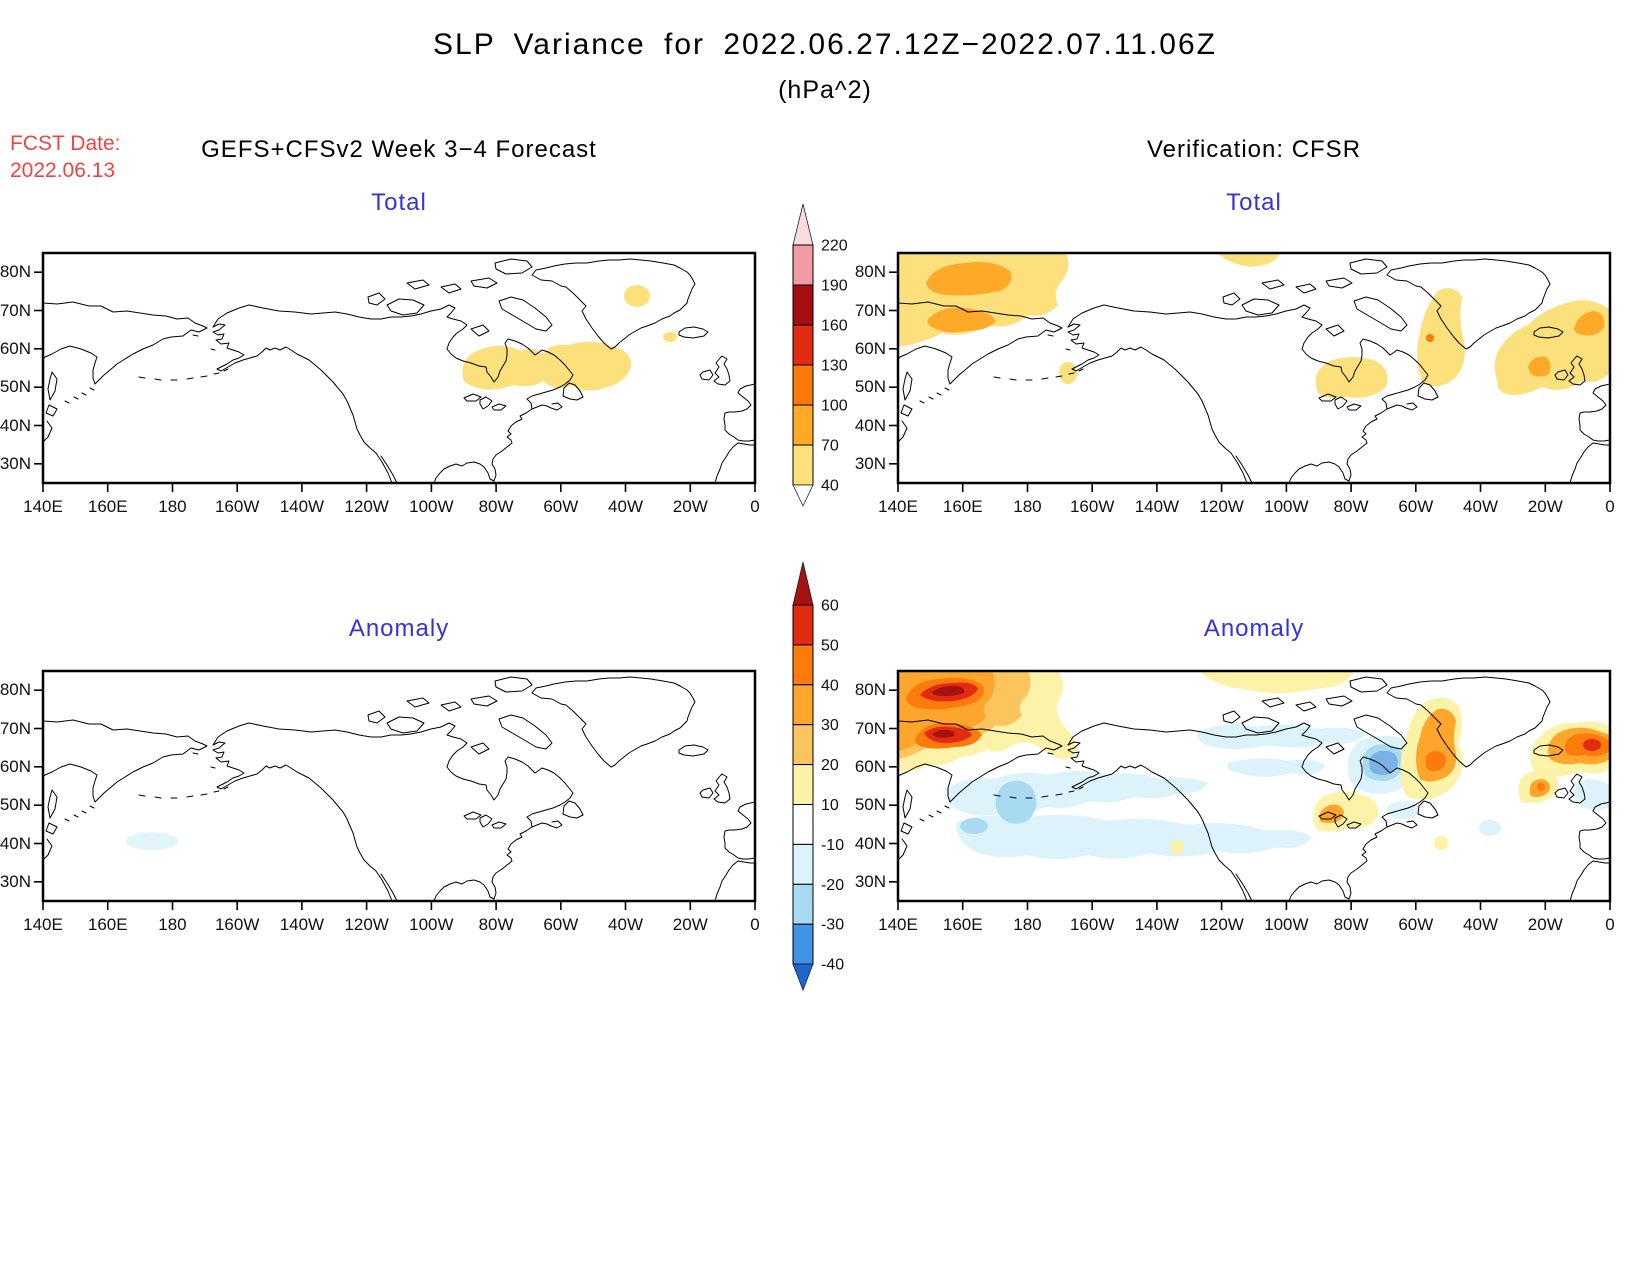 The height and width of the screenshot is (1275, 1650). What do you see at coordinates (830, 605) in the screenshot?
I see `svg-text: 60` at bounding box center [830, 605].